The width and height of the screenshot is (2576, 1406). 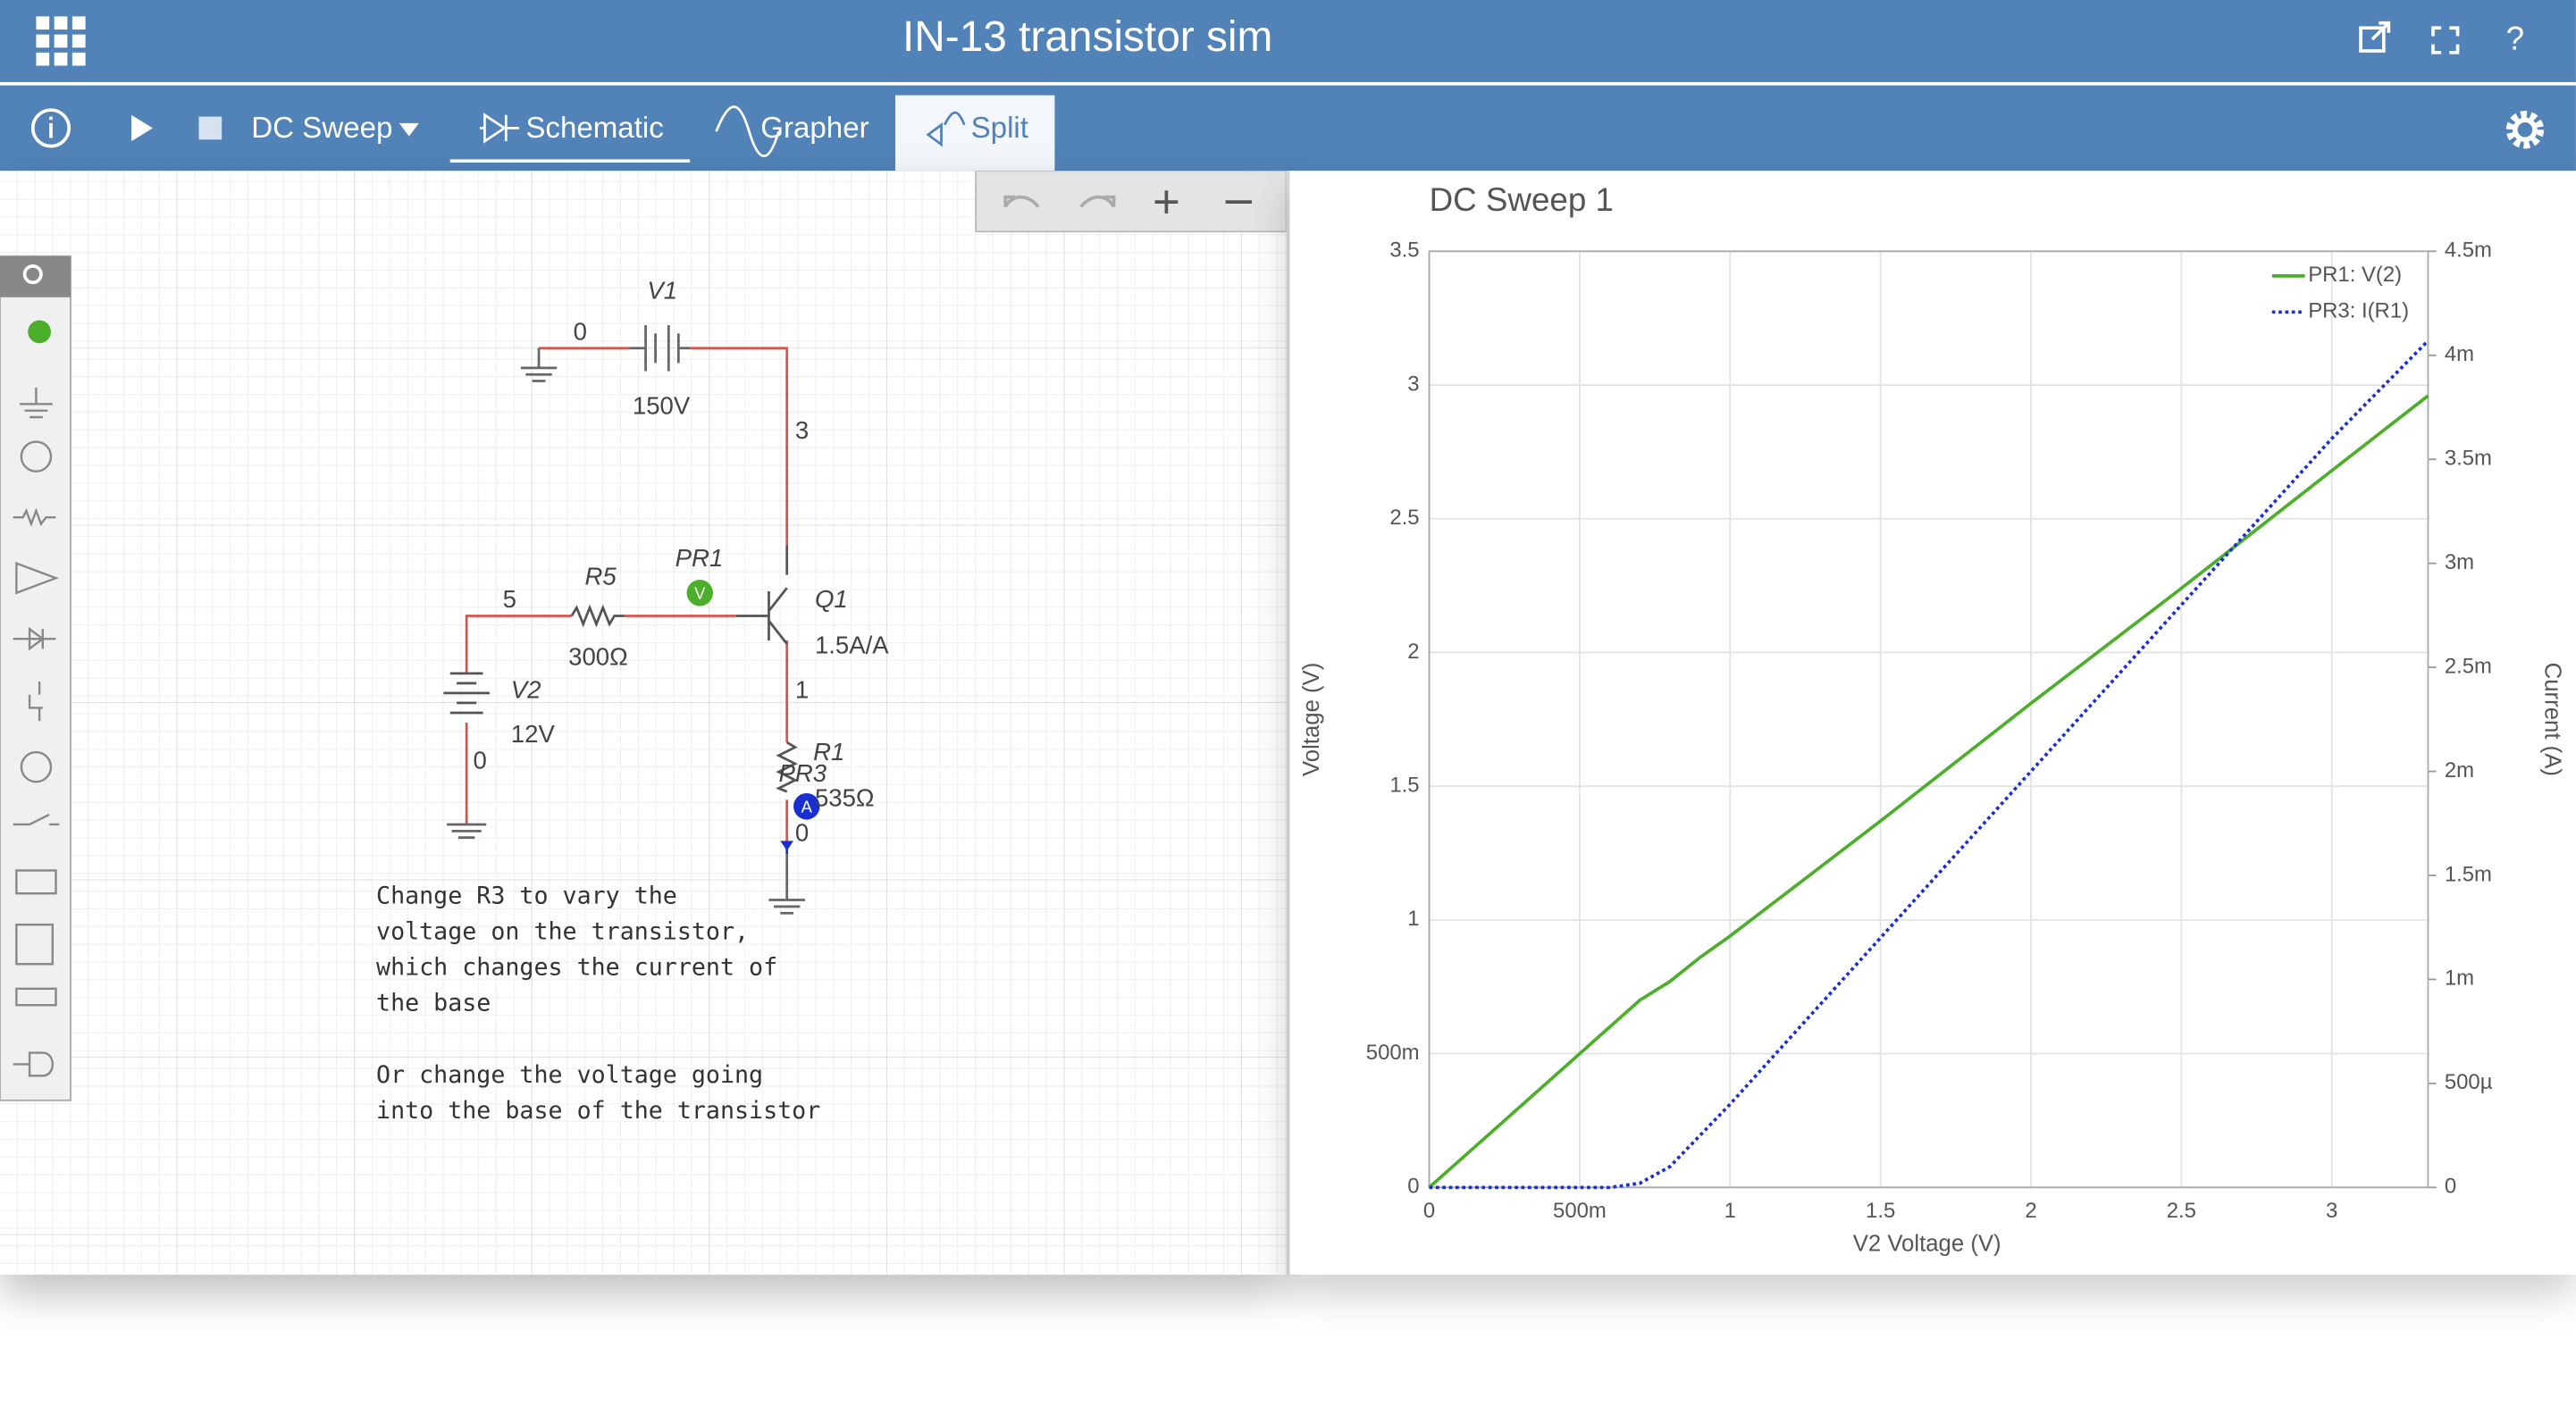 I want to click on y2-tick-label: 1.5m, so click(x=2468, y=874).